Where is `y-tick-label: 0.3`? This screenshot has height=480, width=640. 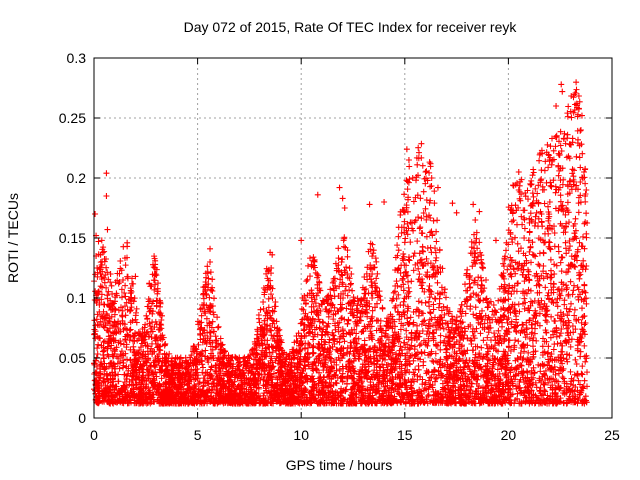 y-tick-label: 0.3 is located at coordinates (77, 58).